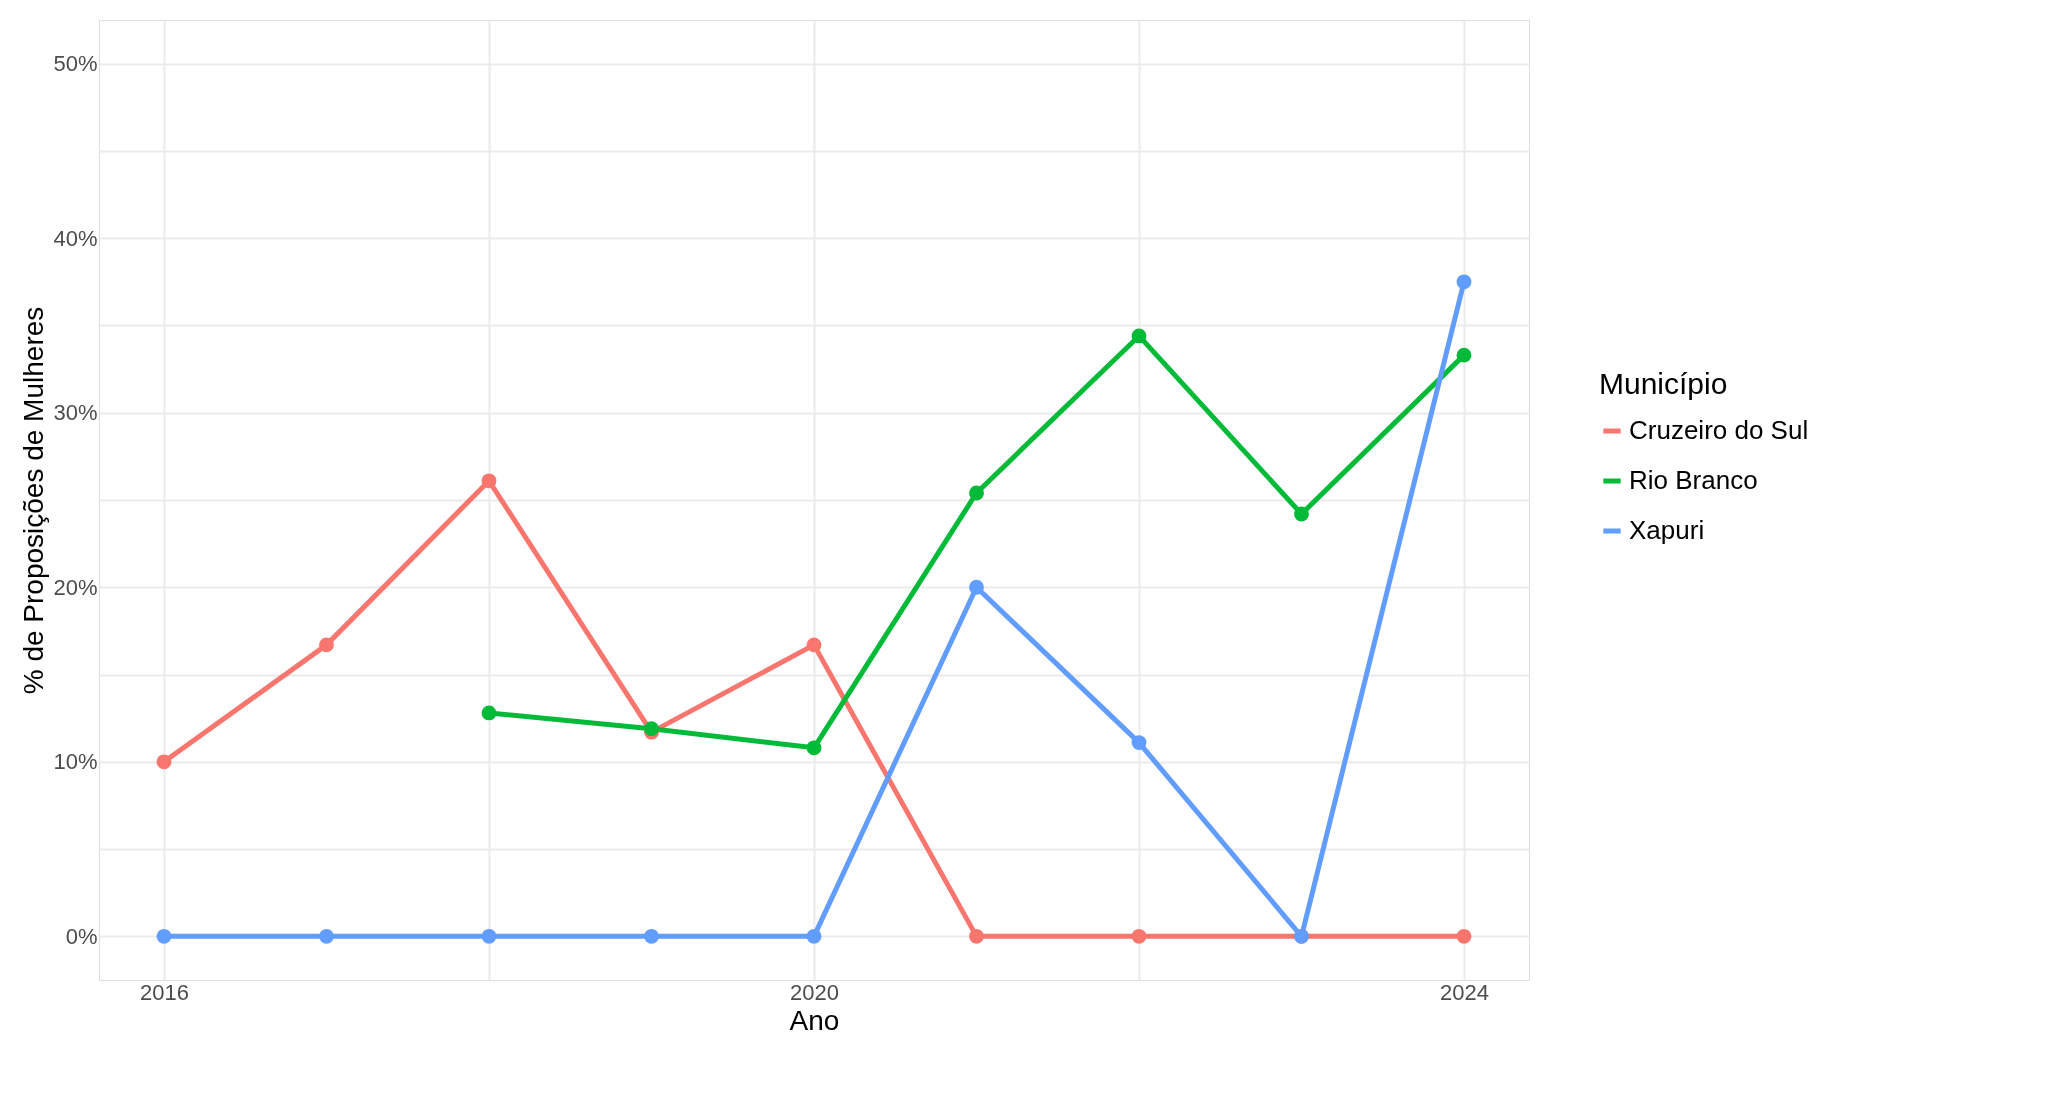 The height and width of the screenshot is (1112, 2048). What do you see at coordinates (81, 936) in the screenshot?
I see `y-tick-label: 0%` at bounding box center [81, 936].